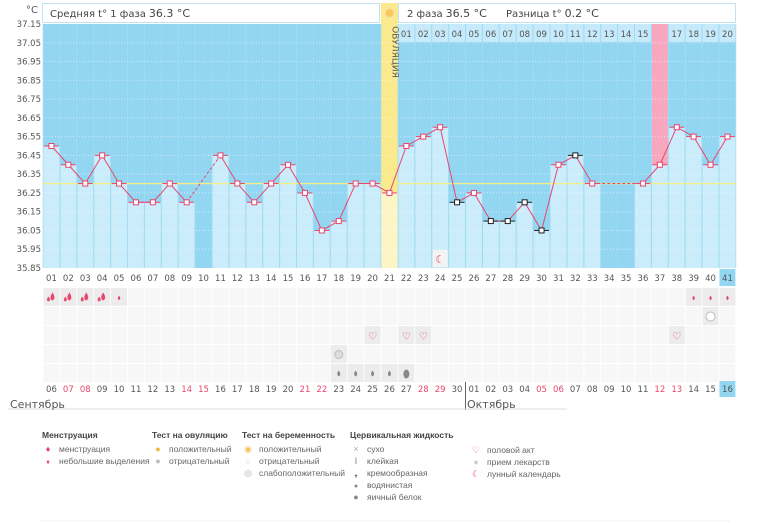 This screenshot has height=523, width=770. Describe the element at coordinates (643, 279) in the screenshot. I see `cycle-day-label: 36` at that location.